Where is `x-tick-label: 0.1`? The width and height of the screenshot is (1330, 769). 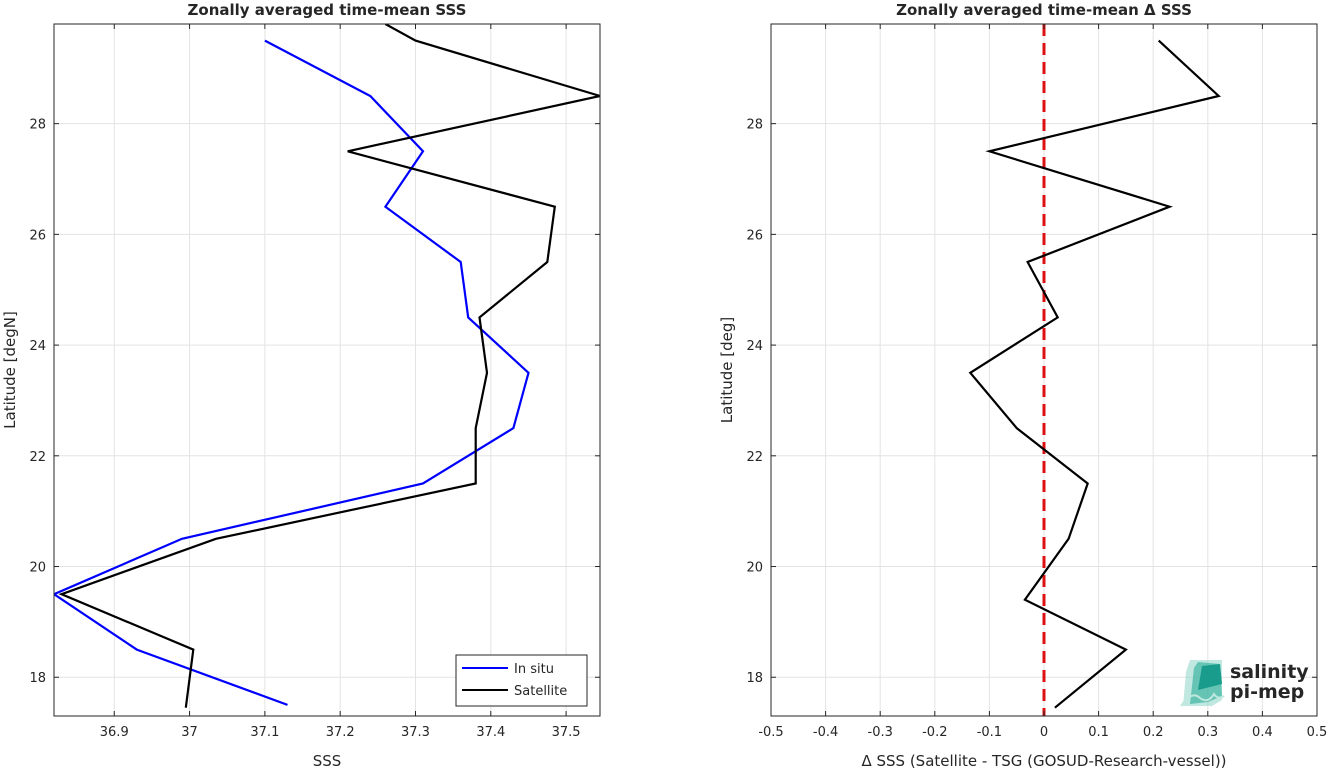 x-tick-label: 0.1 is located at coordinates (1098, 732).